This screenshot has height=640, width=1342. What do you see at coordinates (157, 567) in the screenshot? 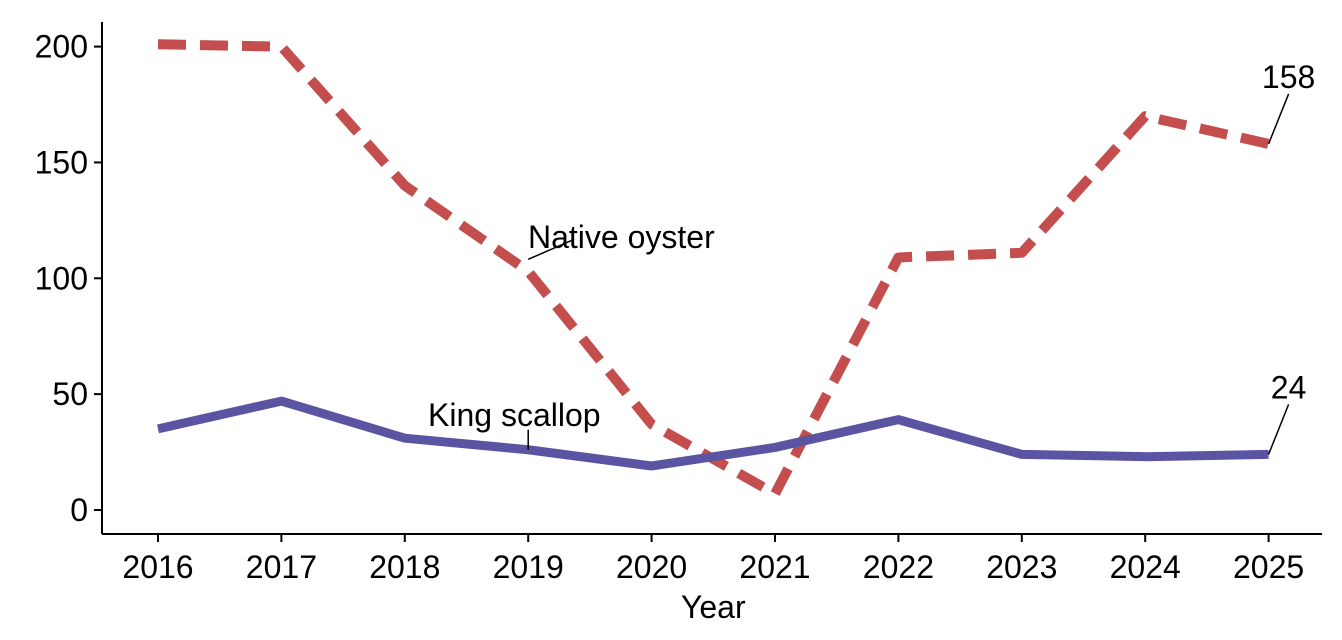
I see `x-tick-label: 2016` at bounding box center [157, 567].